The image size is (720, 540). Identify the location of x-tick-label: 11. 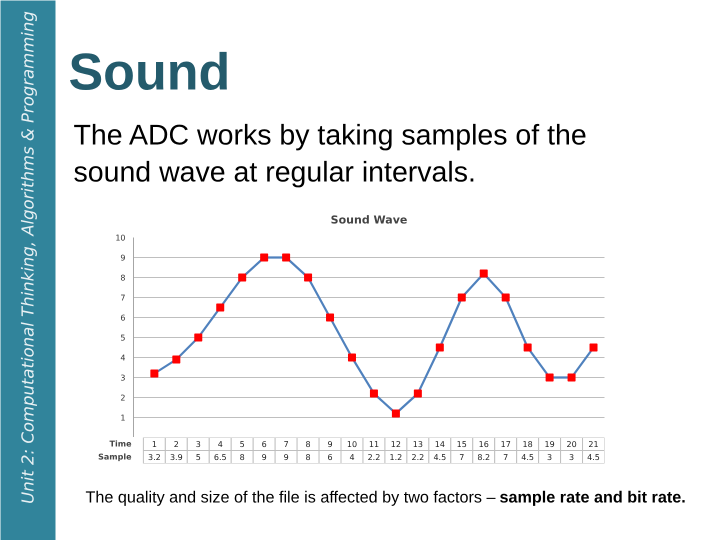
(374, 444).